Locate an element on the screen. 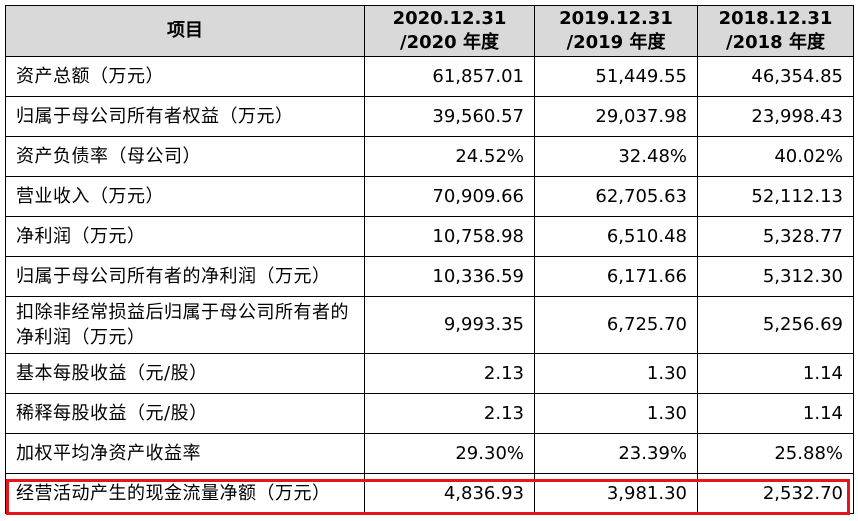 This screenshot has height=521, width=858. value-2019: 23.39% is located at coordinates (616, 453).